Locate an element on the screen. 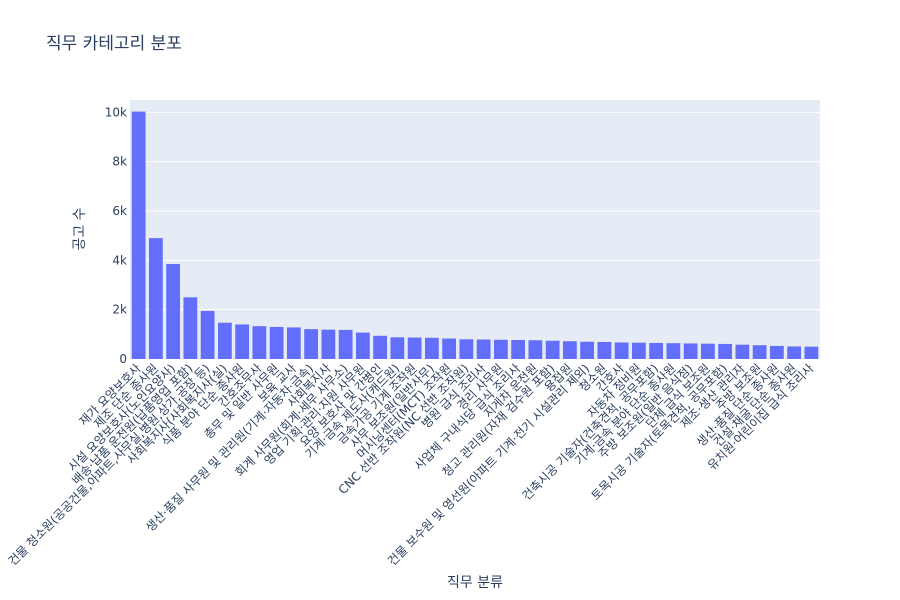 The image size is (900, 600). y-tick-label: 4k is located at coordinates (119, 260).